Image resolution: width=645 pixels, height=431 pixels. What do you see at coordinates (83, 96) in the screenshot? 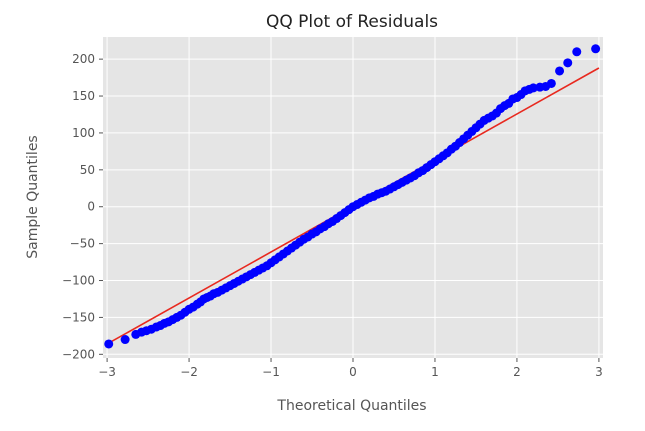
I see `y-tick-label: 150` at bounding box center [83, 96].